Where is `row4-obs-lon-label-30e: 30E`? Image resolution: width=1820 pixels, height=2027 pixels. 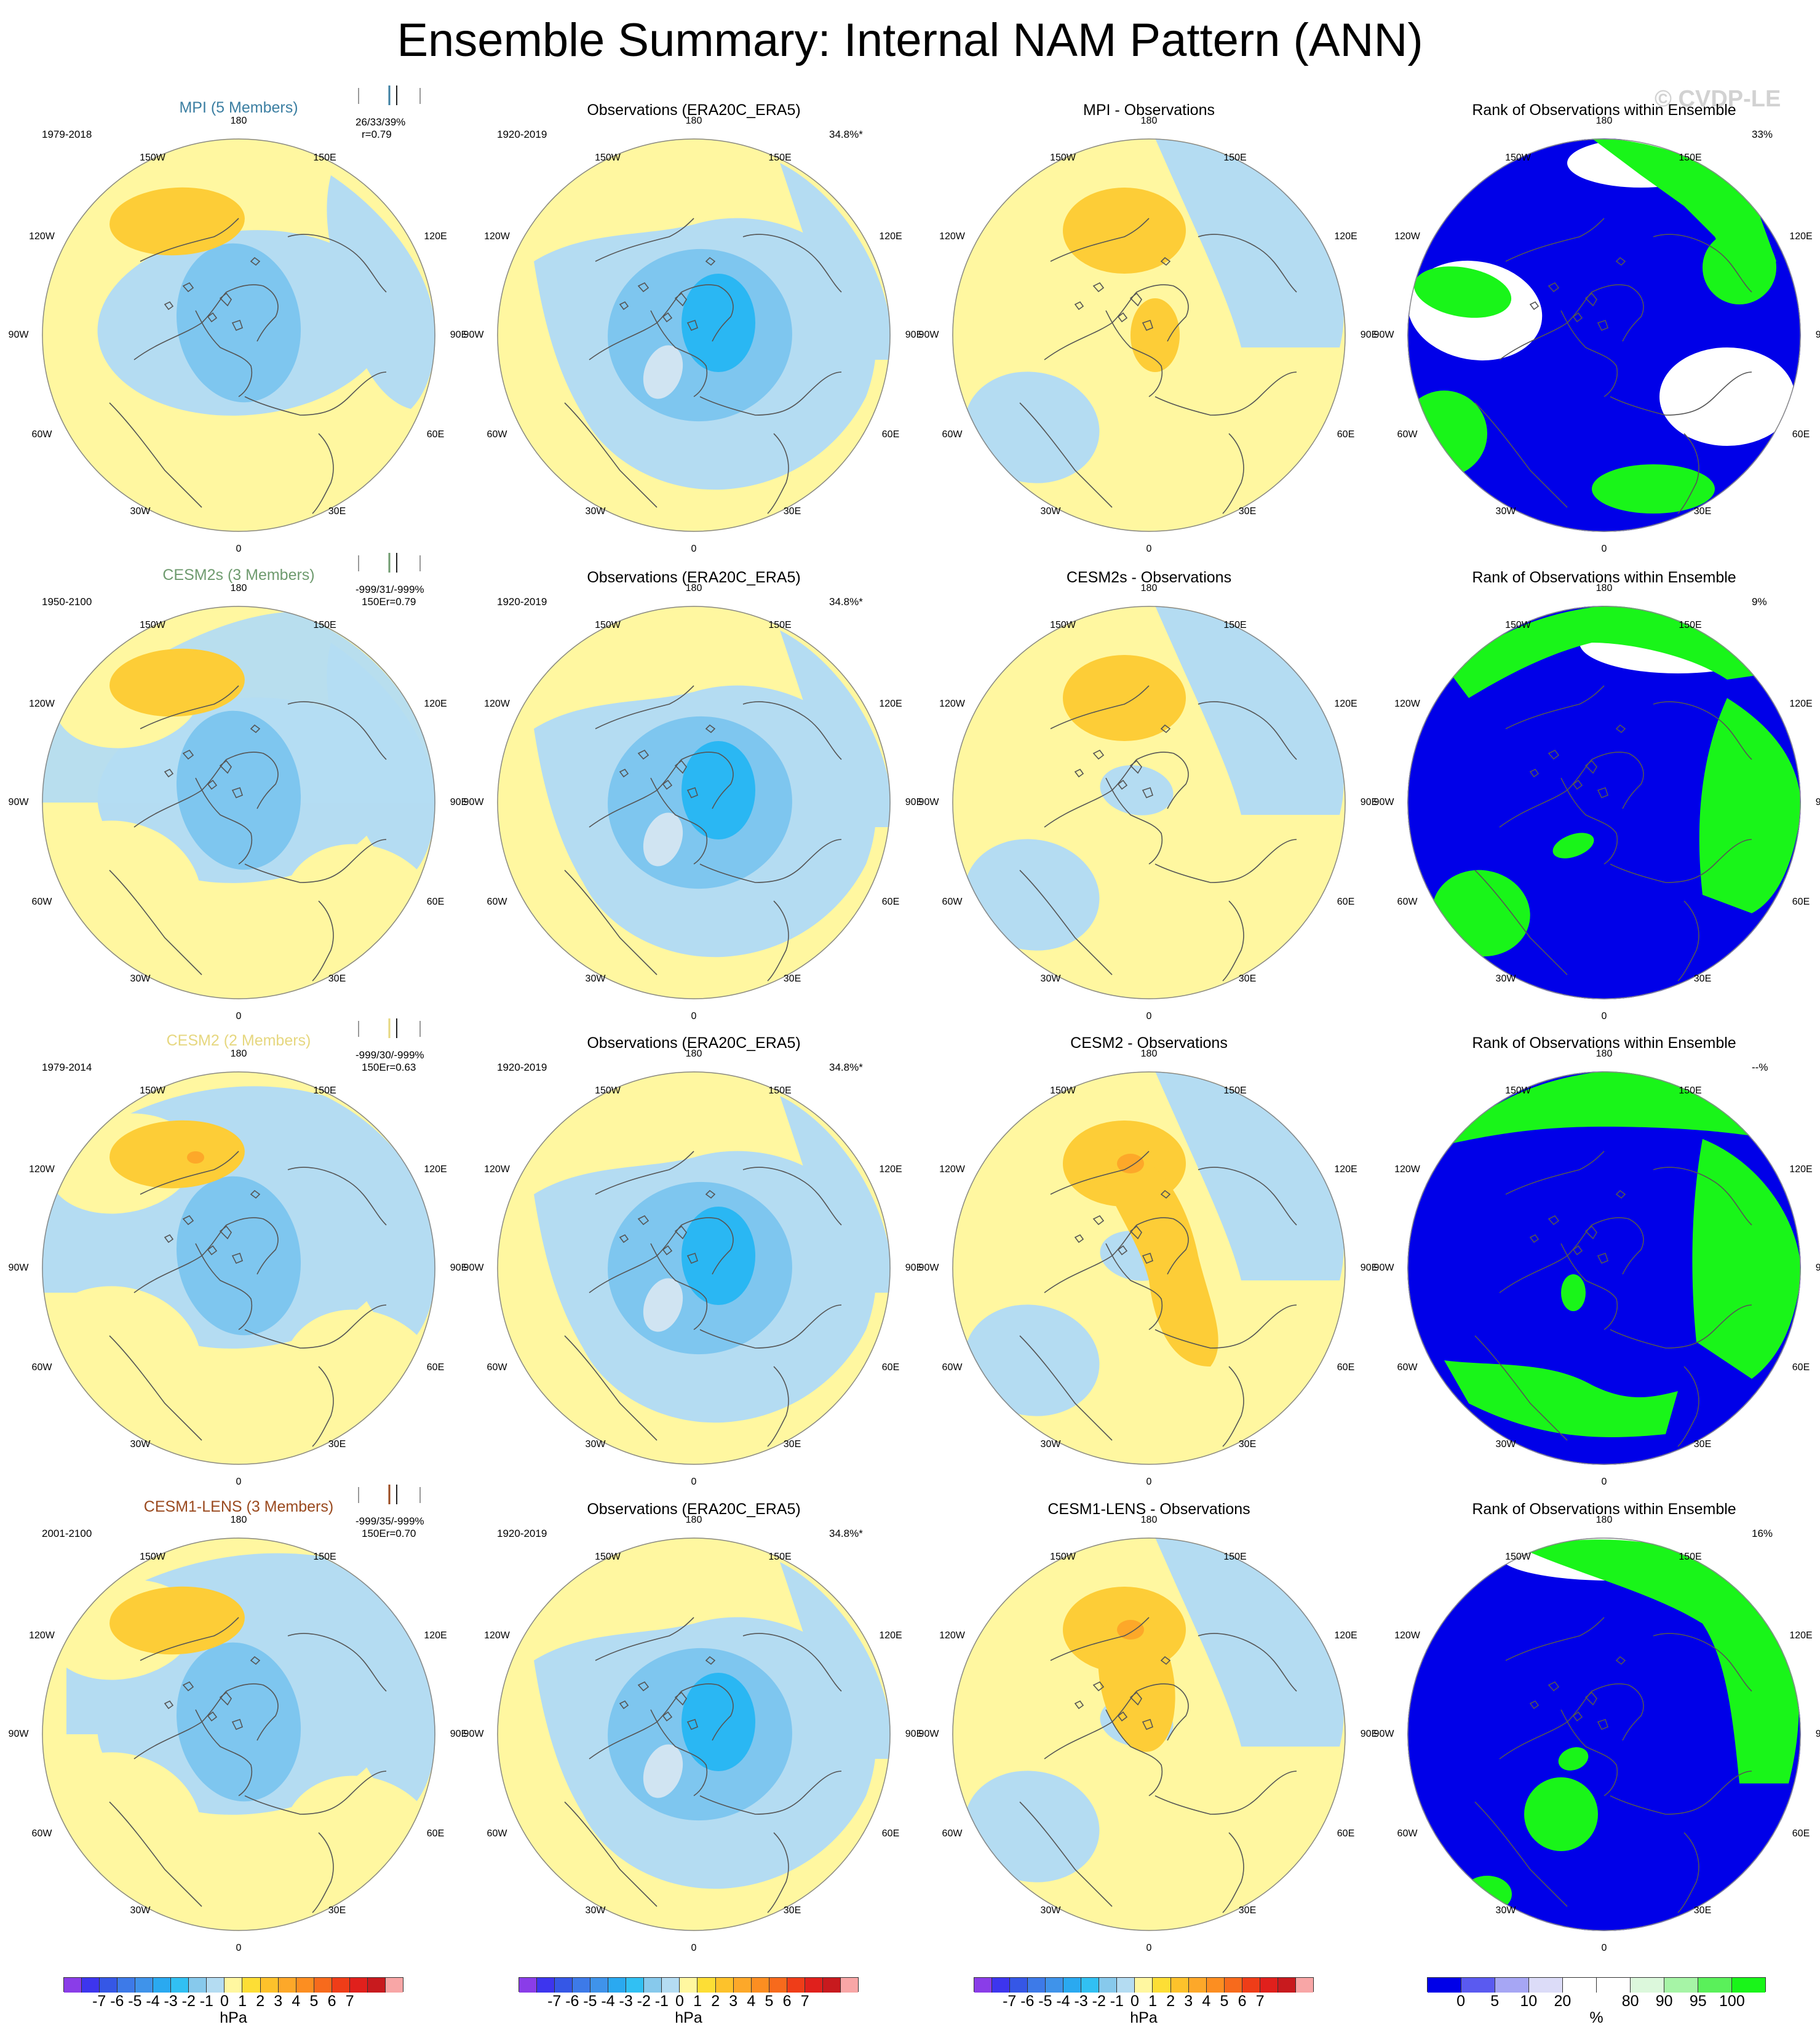 row4-obs-lon-label-30e: 30E is located at coordinates (792, 1910).